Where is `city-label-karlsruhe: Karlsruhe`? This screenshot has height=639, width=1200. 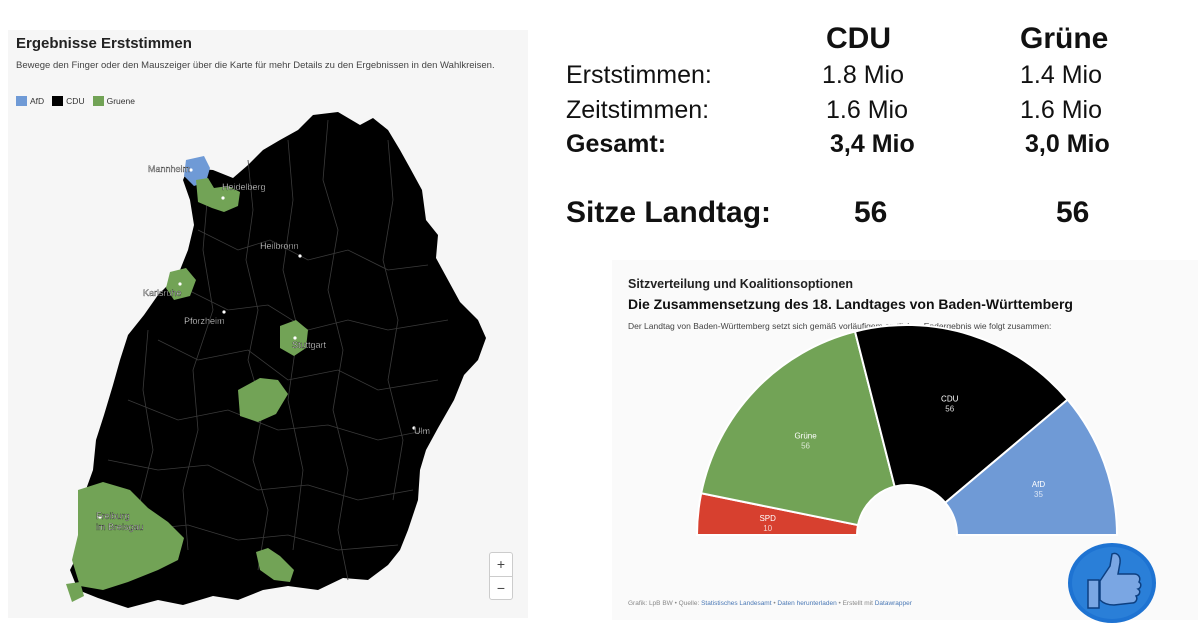 city-label-karlsruhe: Karlsruhe is located at coordinates (162, 293).